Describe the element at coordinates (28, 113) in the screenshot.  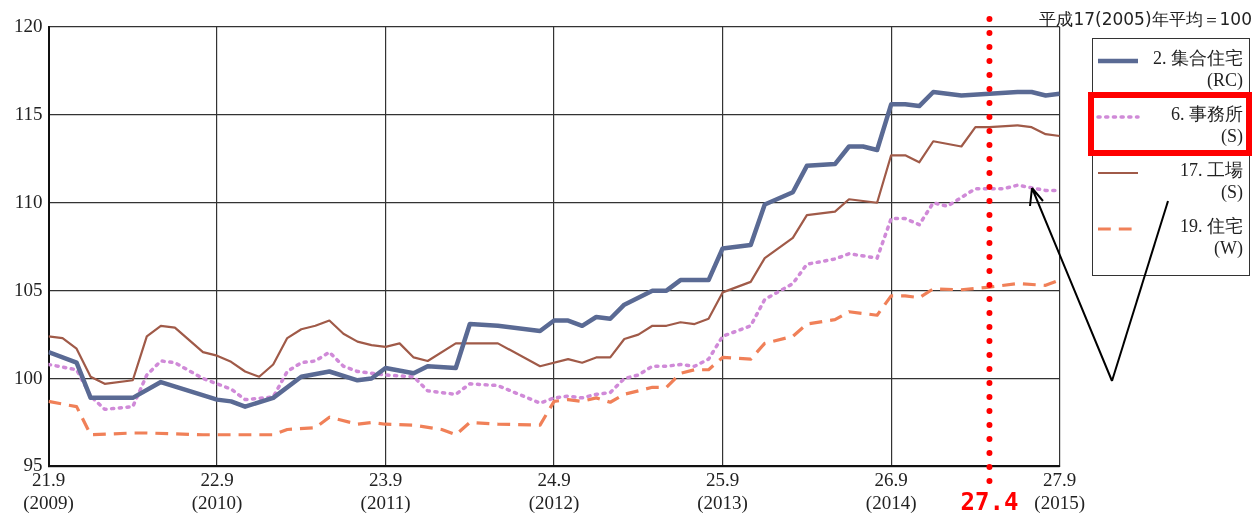
I see `y-tick-label: 115` at that location.